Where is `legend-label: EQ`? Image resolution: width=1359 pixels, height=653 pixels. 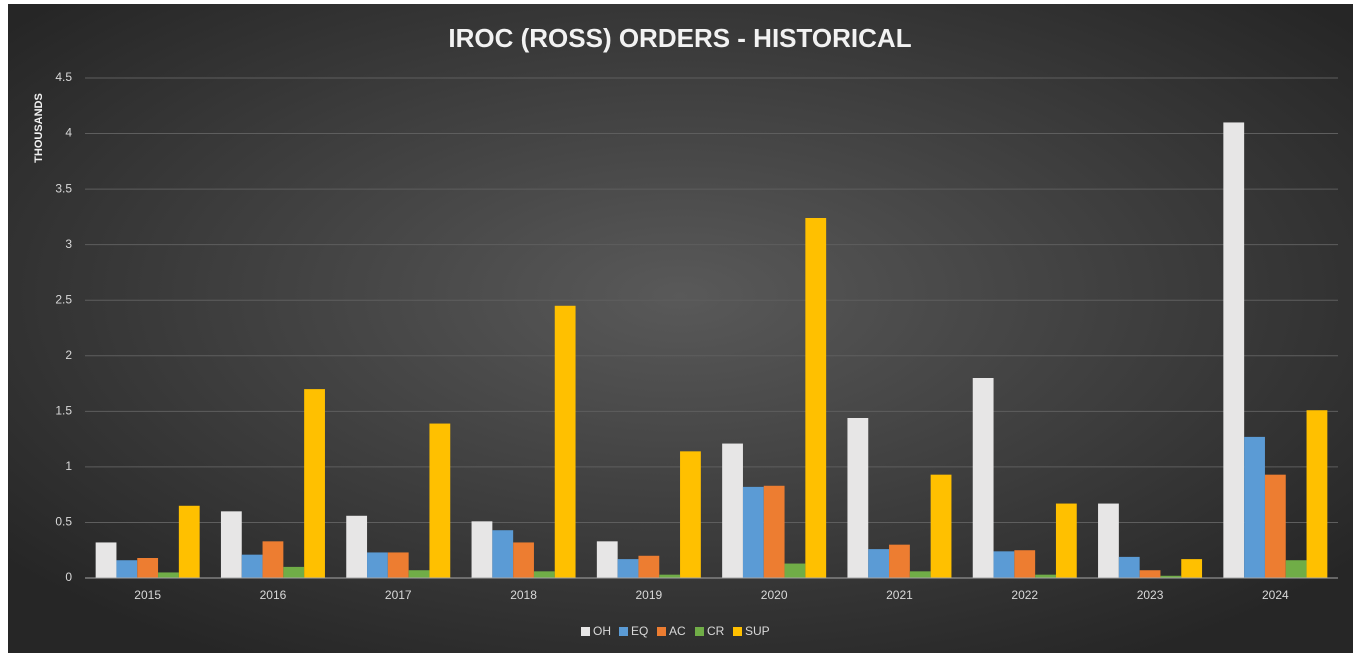
legend-label: EQ is located at coordinates (639, 631).